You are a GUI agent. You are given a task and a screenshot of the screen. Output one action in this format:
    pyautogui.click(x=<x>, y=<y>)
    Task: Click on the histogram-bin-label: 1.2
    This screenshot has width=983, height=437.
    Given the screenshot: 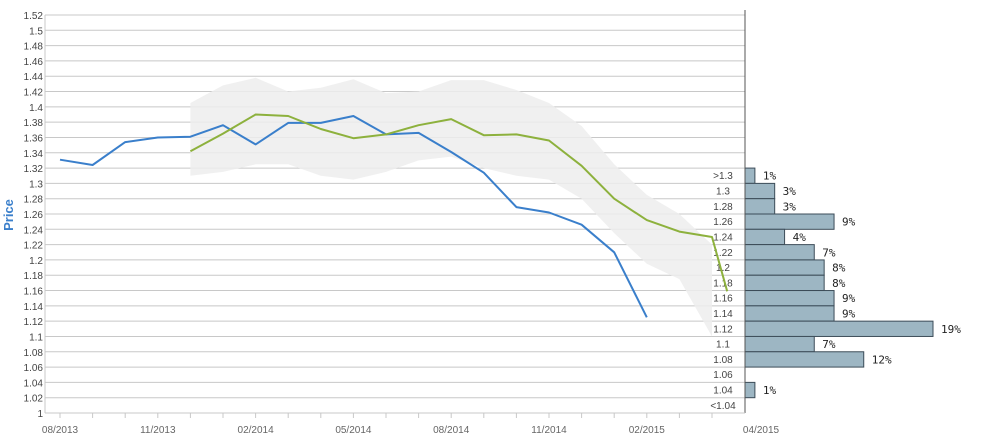 What is the action you would take?
    pyautogui.click(x=723, y=268)
    